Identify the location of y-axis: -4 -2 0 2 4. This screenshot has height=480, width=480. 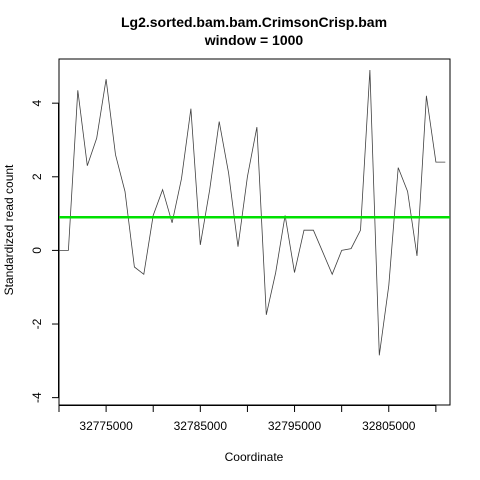
(44, 251).